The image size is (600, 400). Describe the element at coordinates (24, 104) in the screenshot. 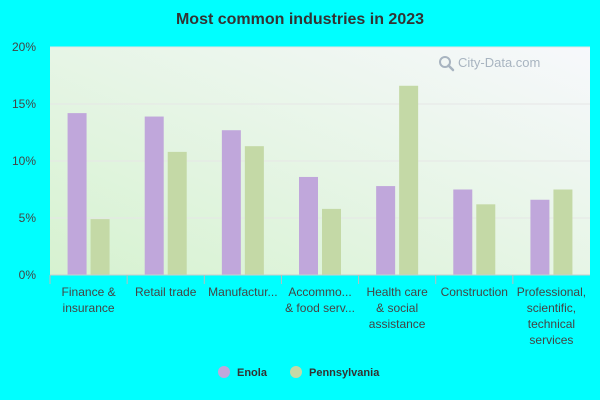

I see `y-tick-label: 15%` at that location.